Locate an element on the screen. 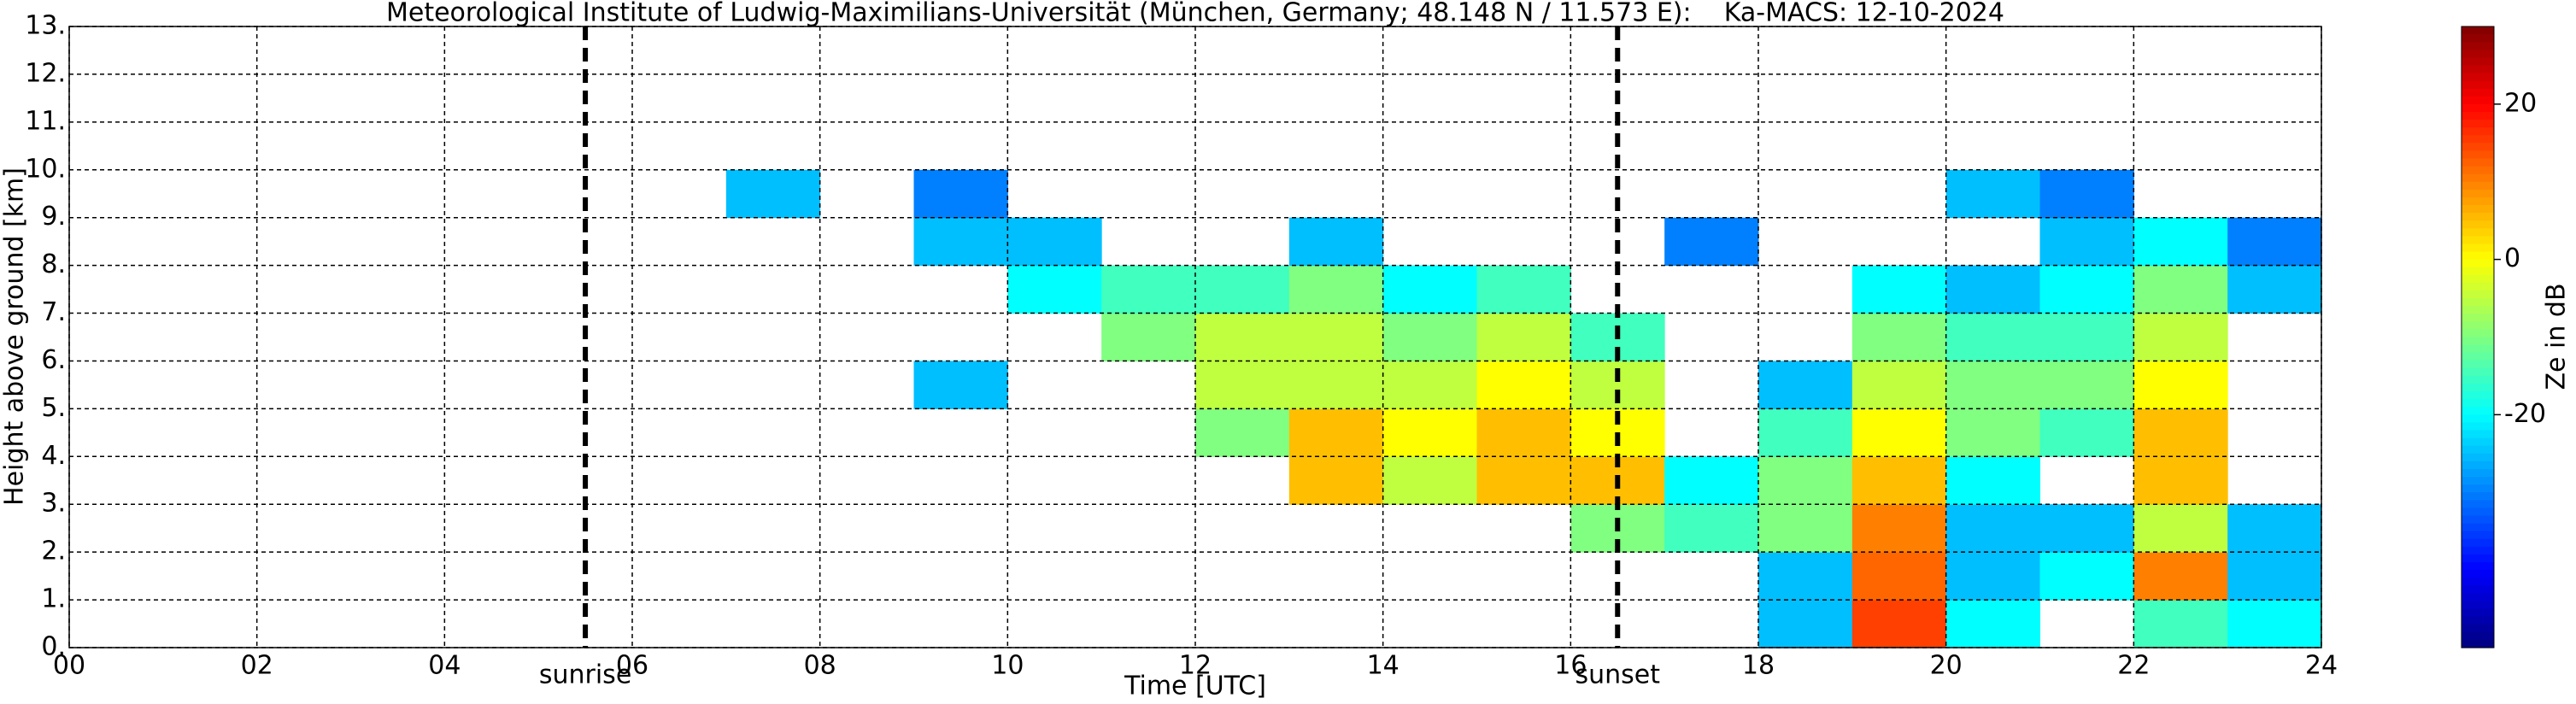  colorbar-tick-label: 0 is located at coordinates (2512, 258).